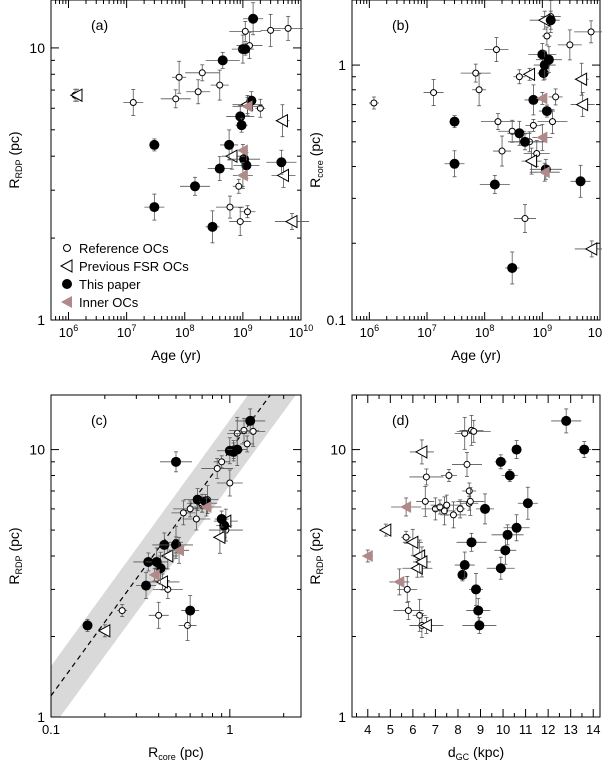  What do you see at coordinates (99, 420) in the screenshot?
I see `panel-label: (c)` at bounding box center [99, 420].